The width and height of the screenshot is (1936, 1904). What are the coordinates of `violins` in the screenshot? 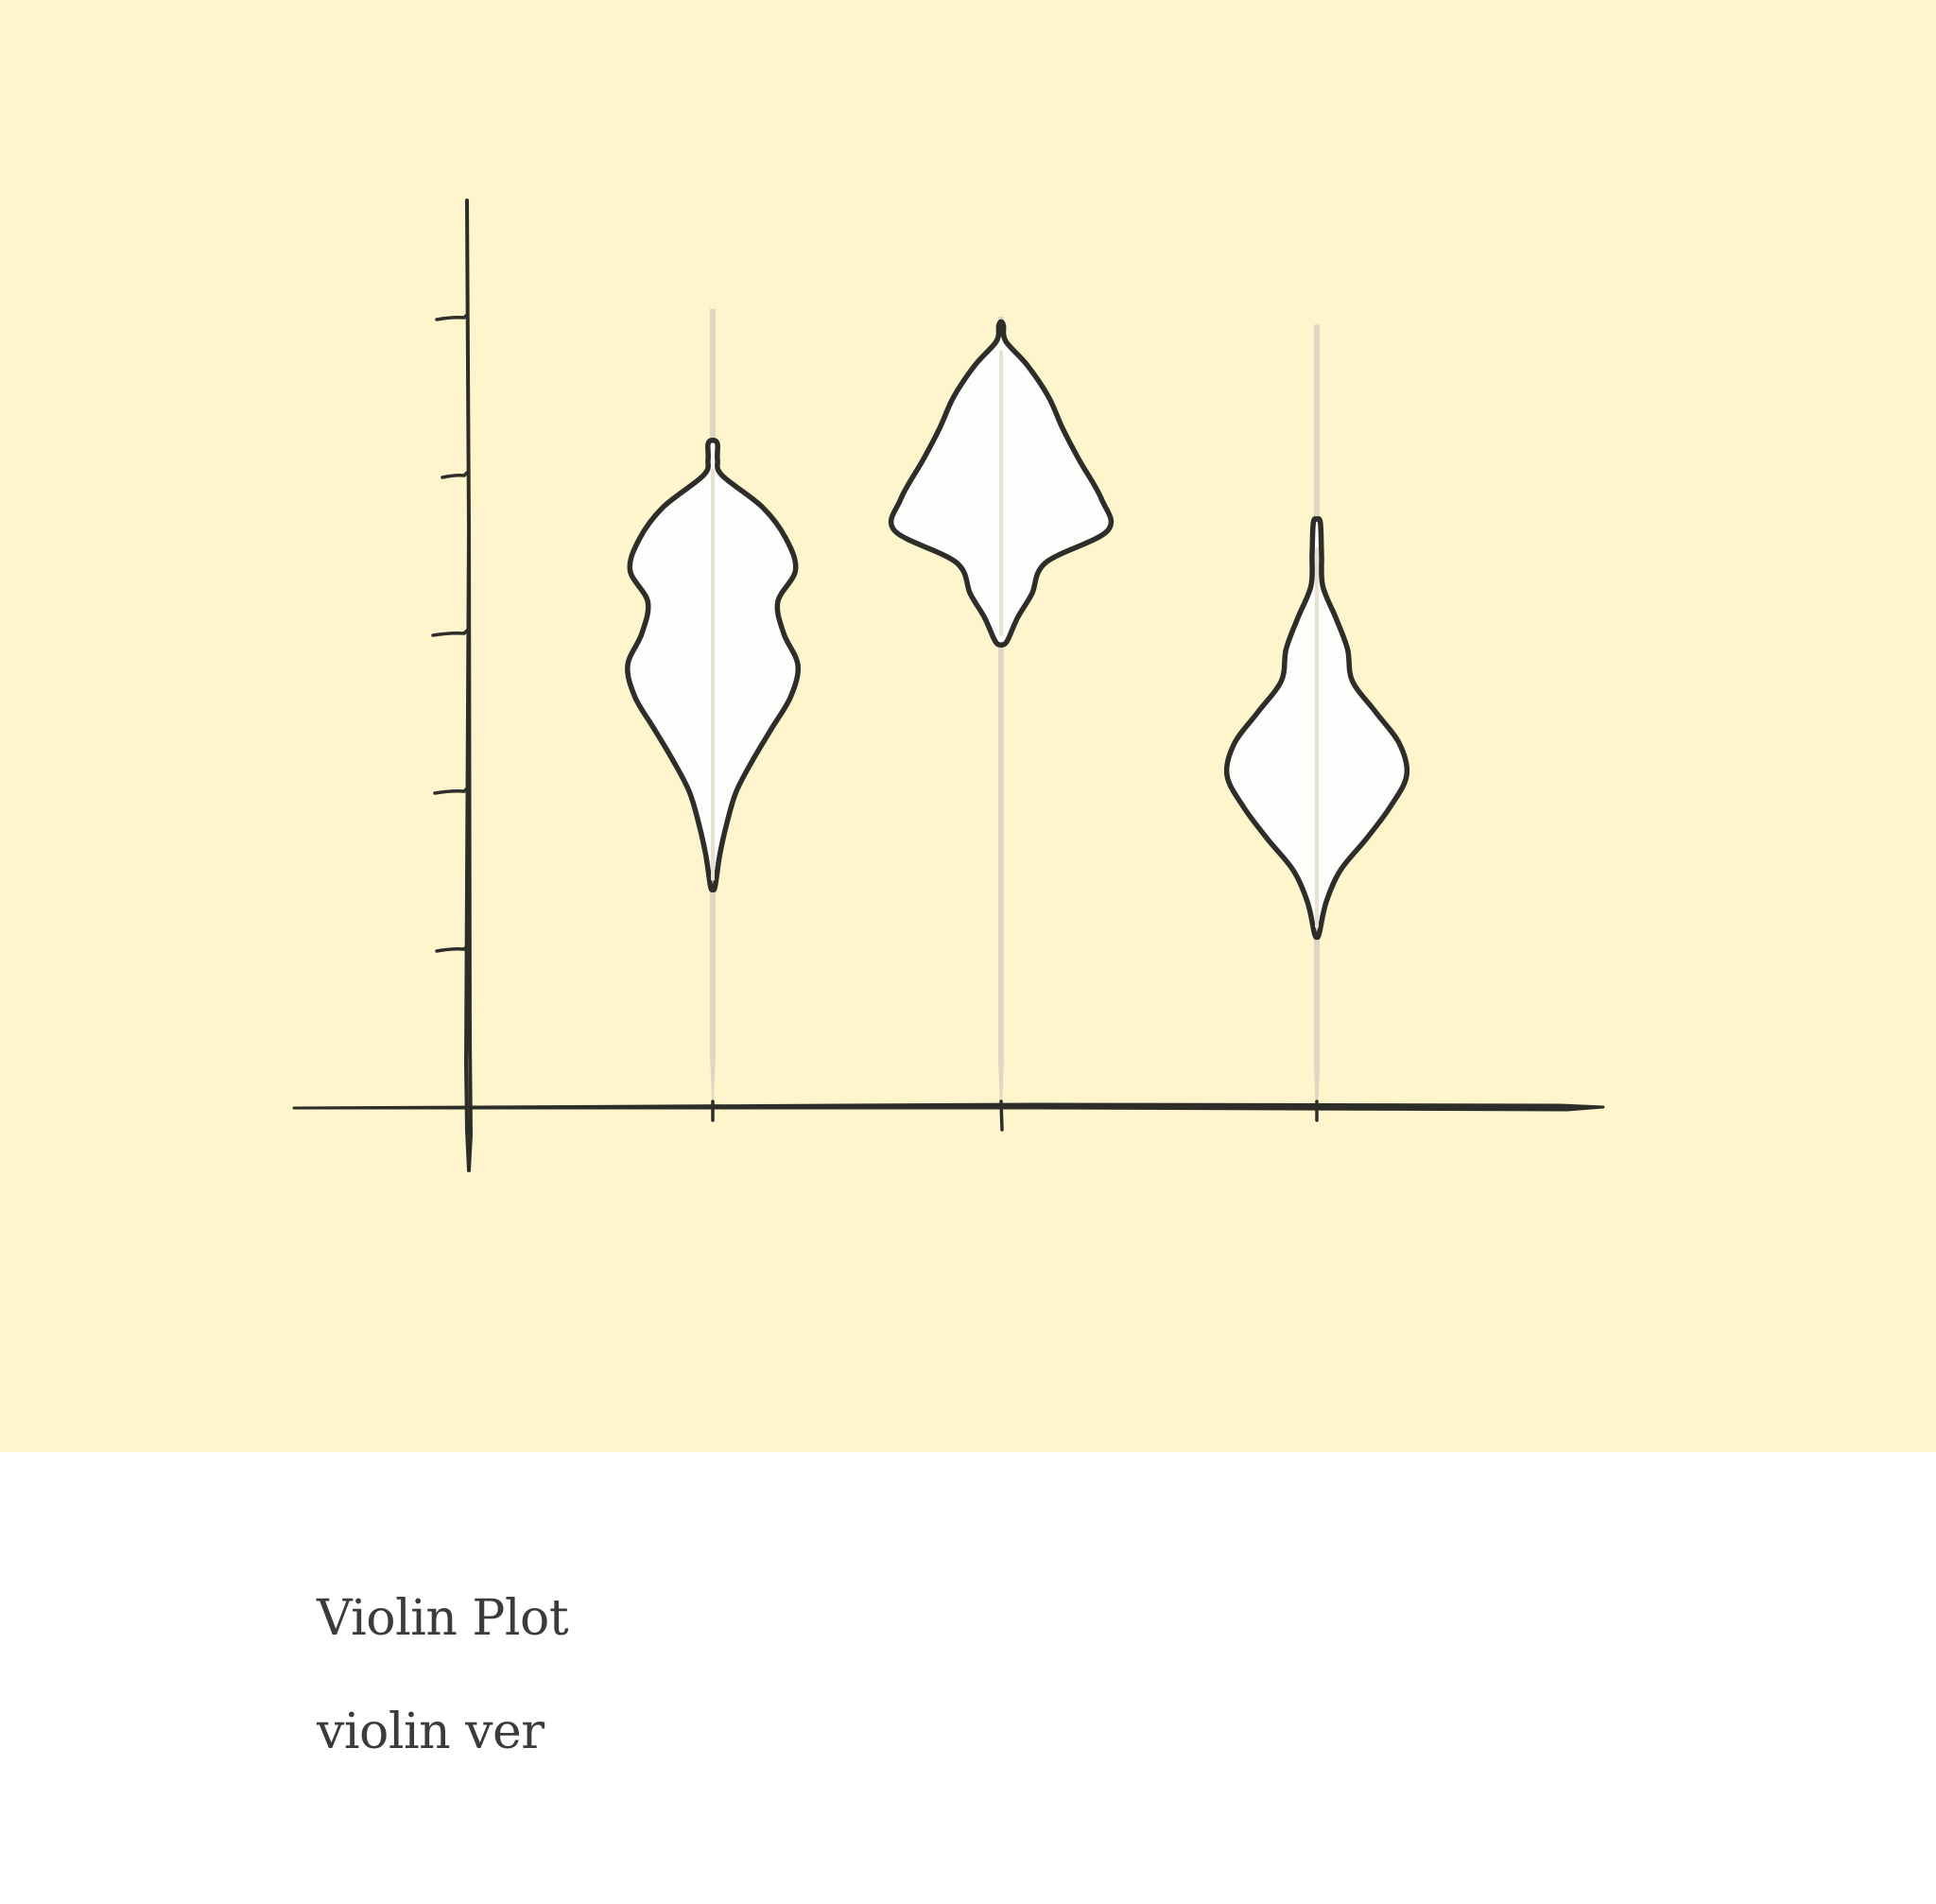 It's located at (1018, 630).